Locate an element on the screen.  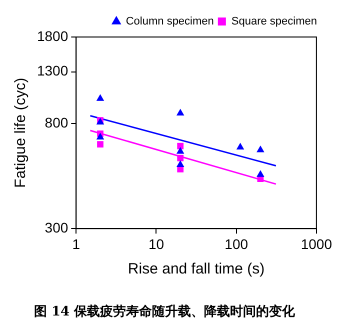
y-tick-label: 1800 is located at coordinates (52, 36).